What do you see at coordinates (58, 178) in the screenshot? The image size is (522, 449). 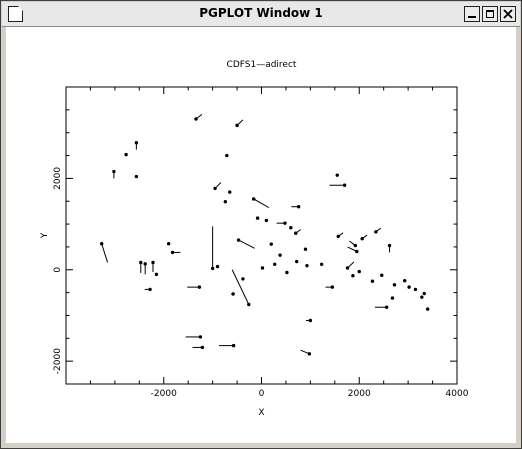 I see `y-tick-label: 2000` at bounding box center [58, 178].